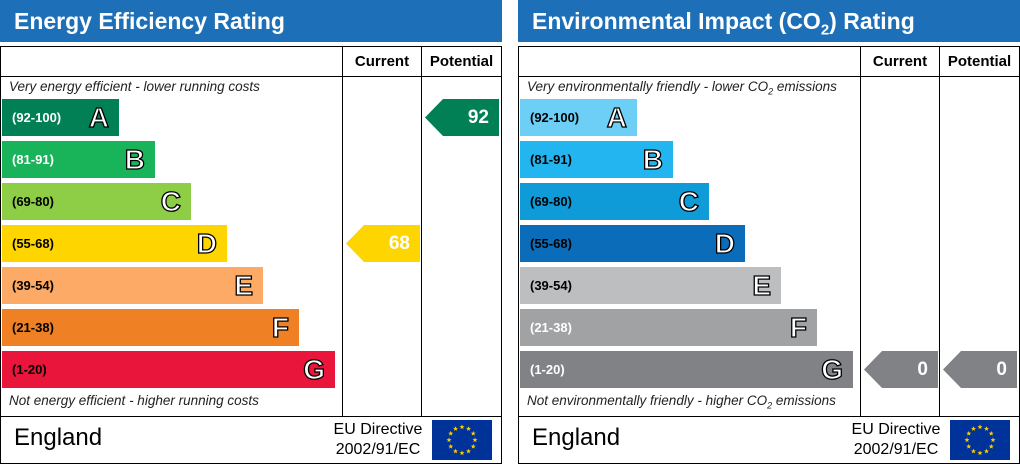  Describe the element at coordinates (980, 369) in the screenshot. I see `potential-rating-arrow: 0` at that location.